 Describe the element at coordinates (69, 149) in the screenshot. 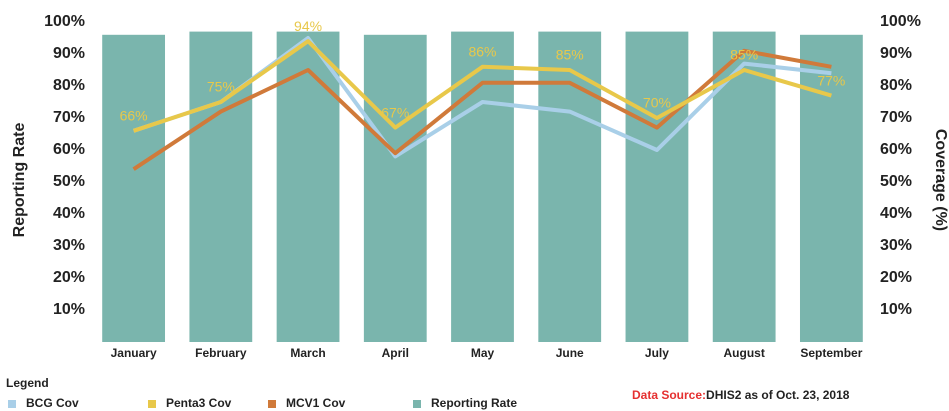

I see `y-tick-label: 60%` at that location.